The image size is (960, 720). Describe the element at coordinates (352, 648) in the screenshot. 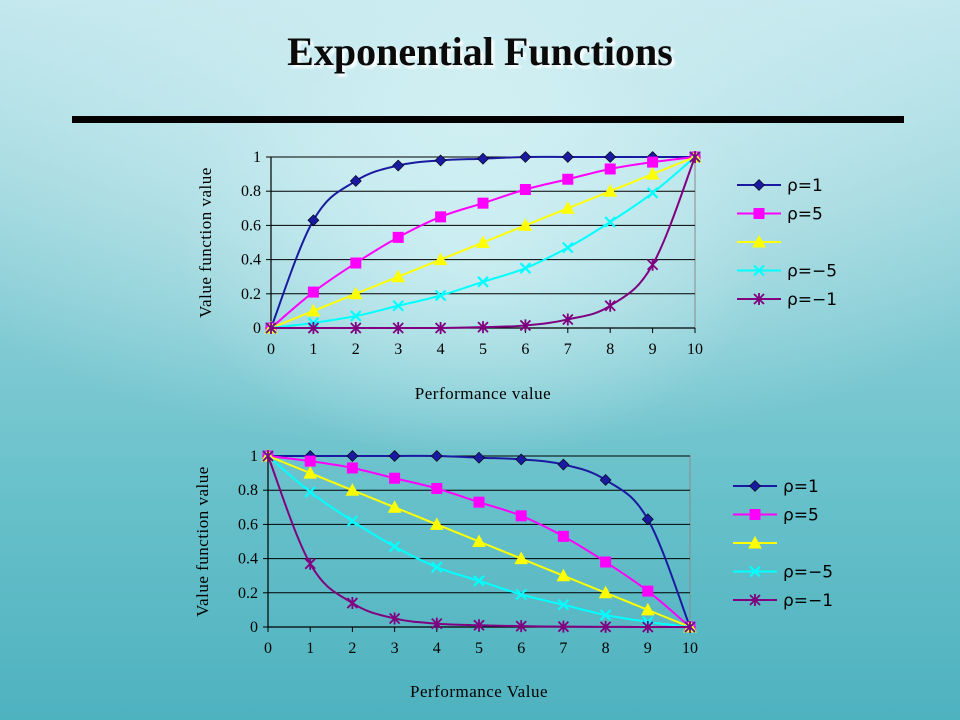

I see `x-tick-label: 2` at that location.